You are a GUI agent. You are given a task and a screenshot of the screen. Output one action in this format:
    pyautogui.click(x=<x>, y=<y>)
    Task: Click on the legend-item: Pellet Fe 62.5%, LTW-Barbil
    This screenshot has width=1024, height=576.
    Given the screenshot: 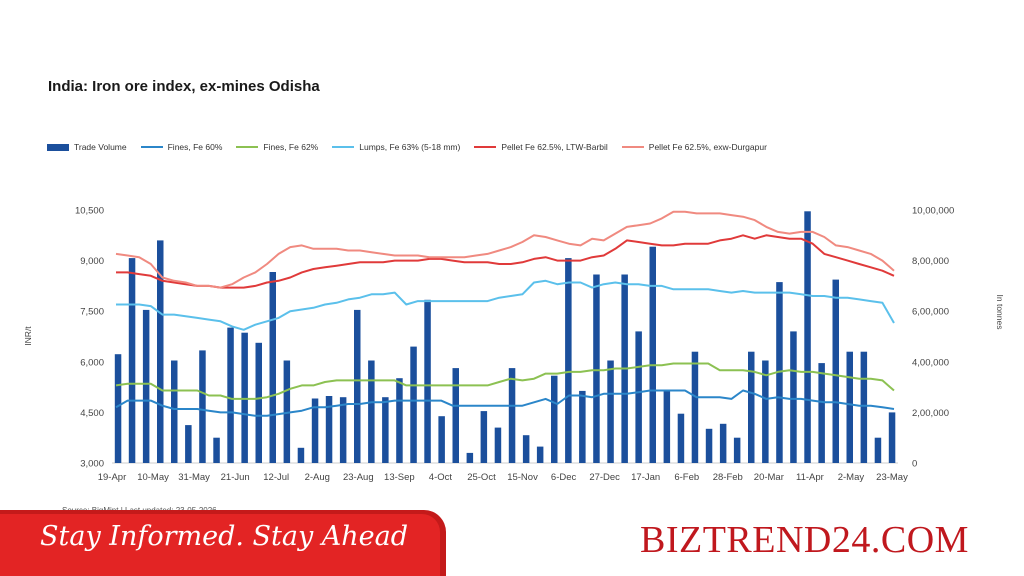 What is the action you would take?
    pyautogui.click(x=541, y=147)
    